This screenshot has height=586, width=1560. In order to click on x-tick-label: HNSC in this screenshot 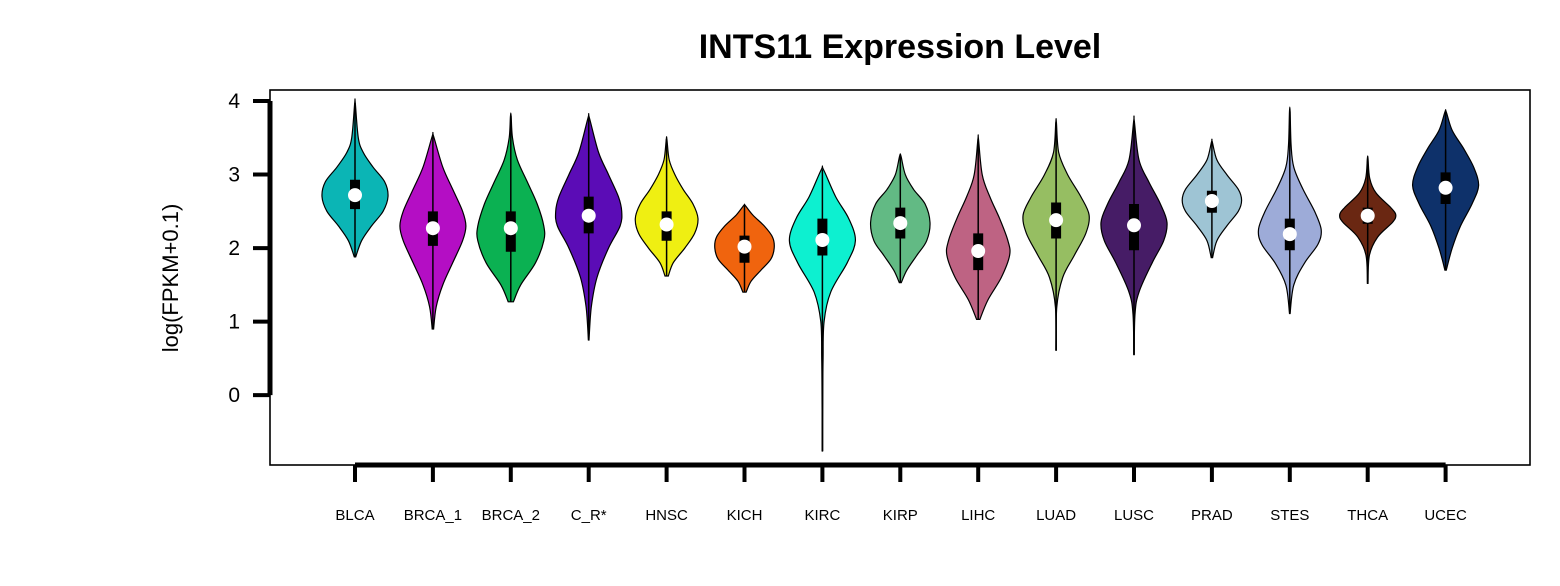, I will do `click(666, 515)`.